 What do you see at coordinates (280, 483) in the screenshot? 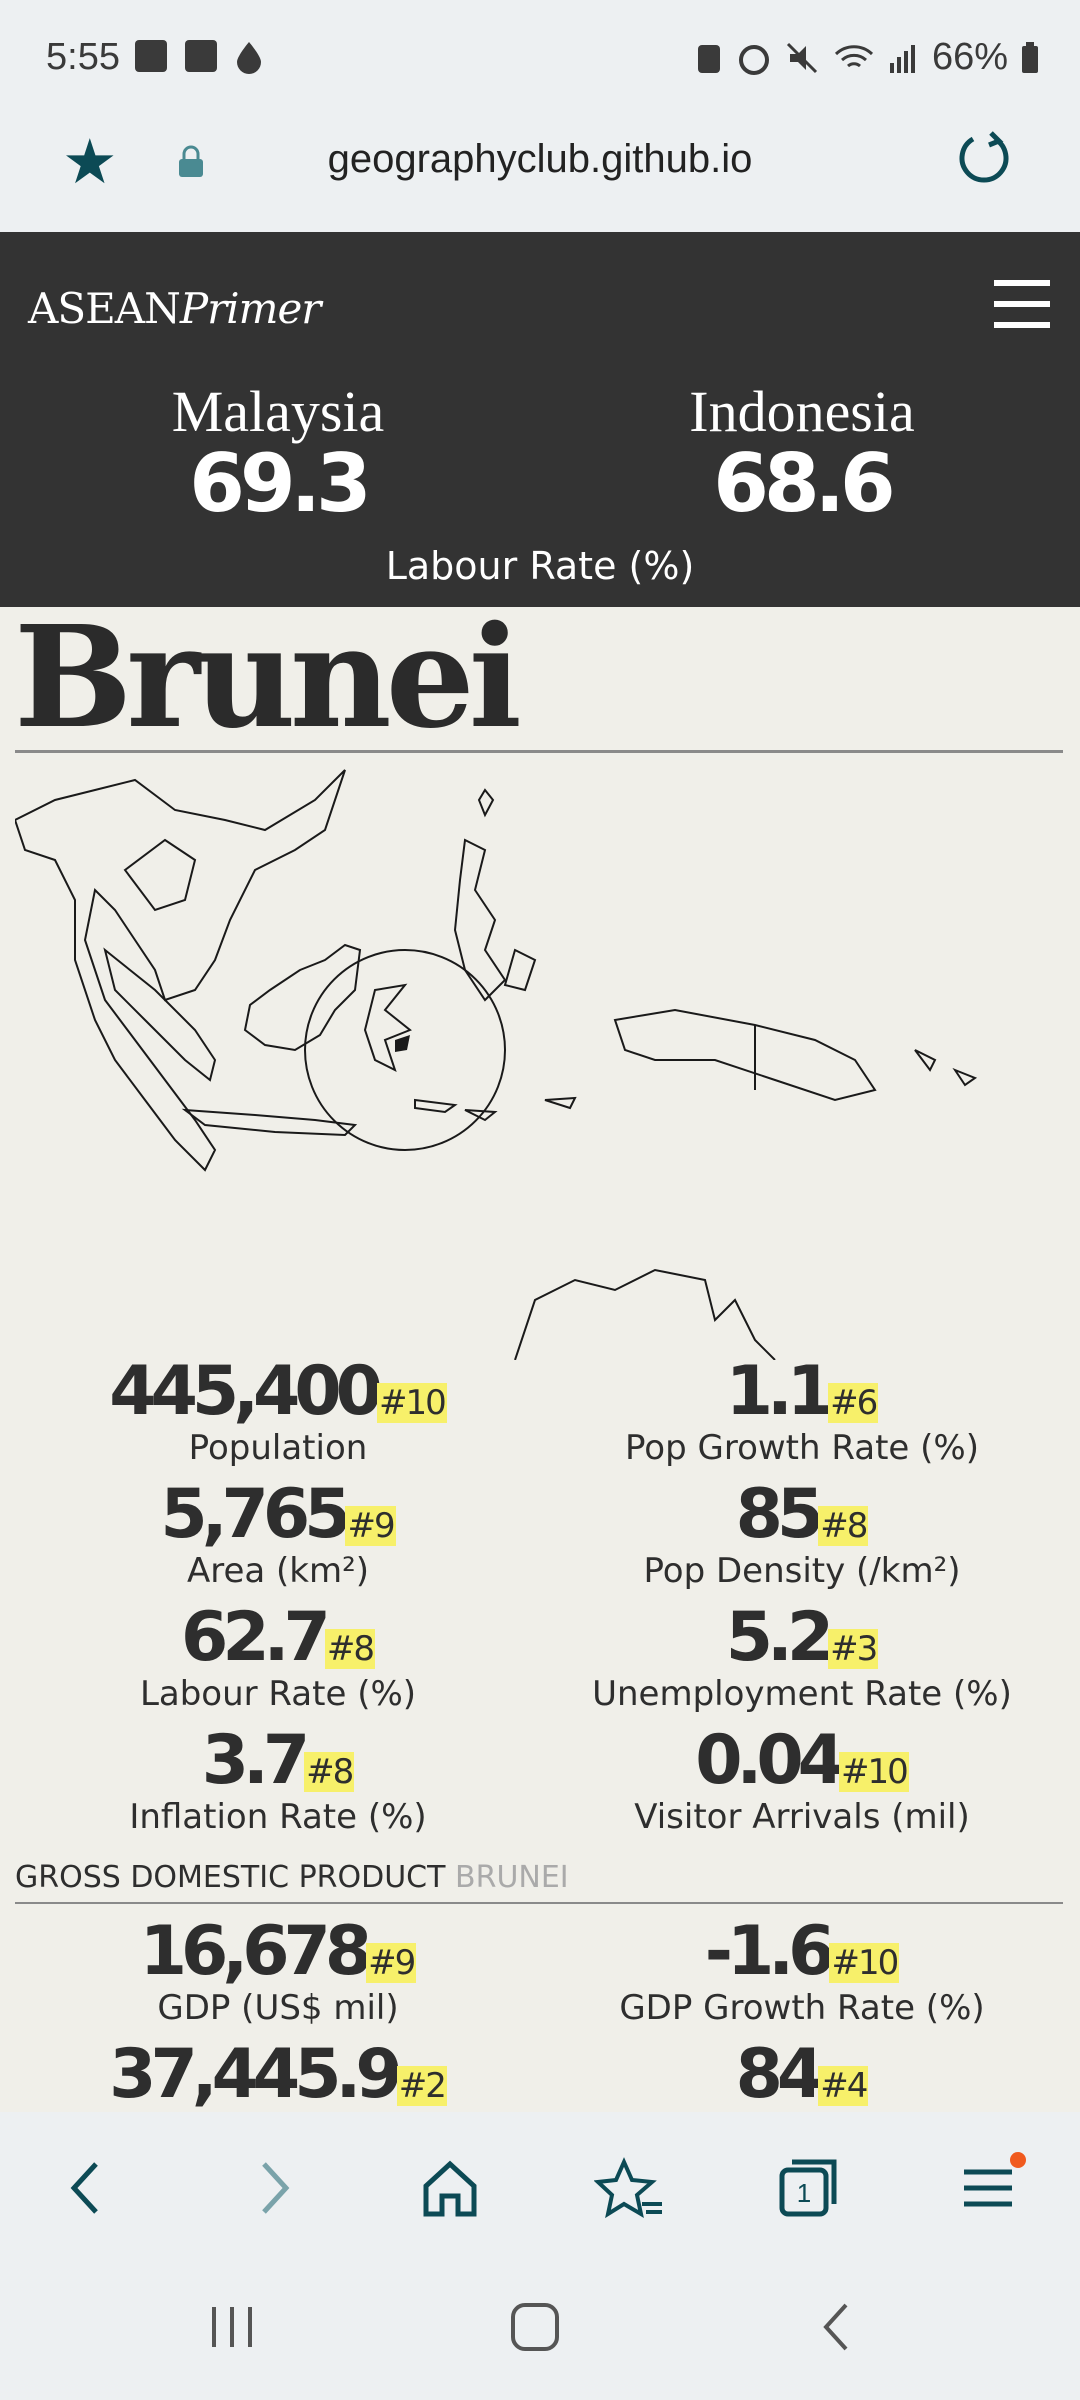
I see `compare-value: 69.3` at bounding box center [280, 483].